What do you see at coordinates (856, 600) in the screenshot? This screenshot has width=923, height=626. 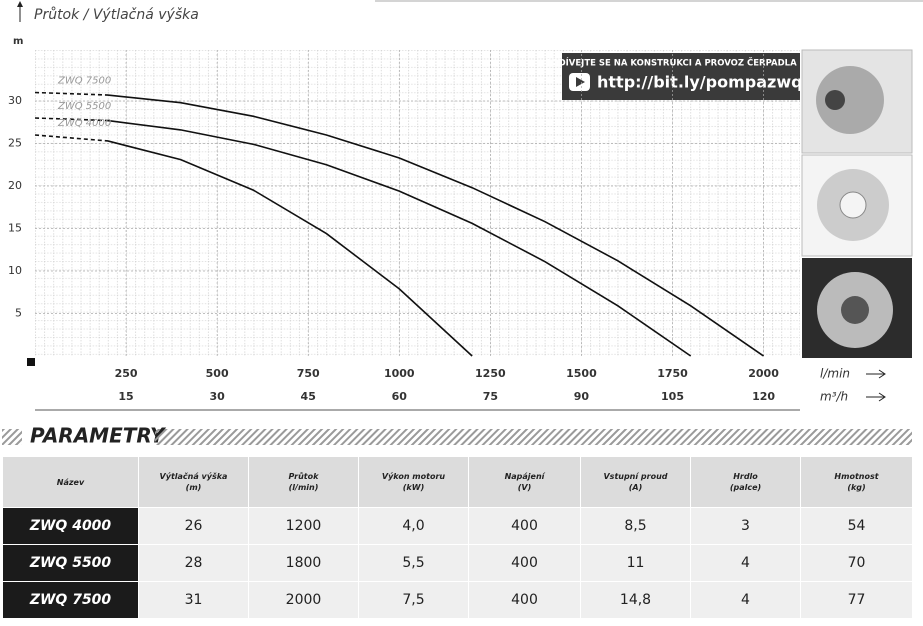 I see `table-cell: 77` at bounding box center [856, 600].